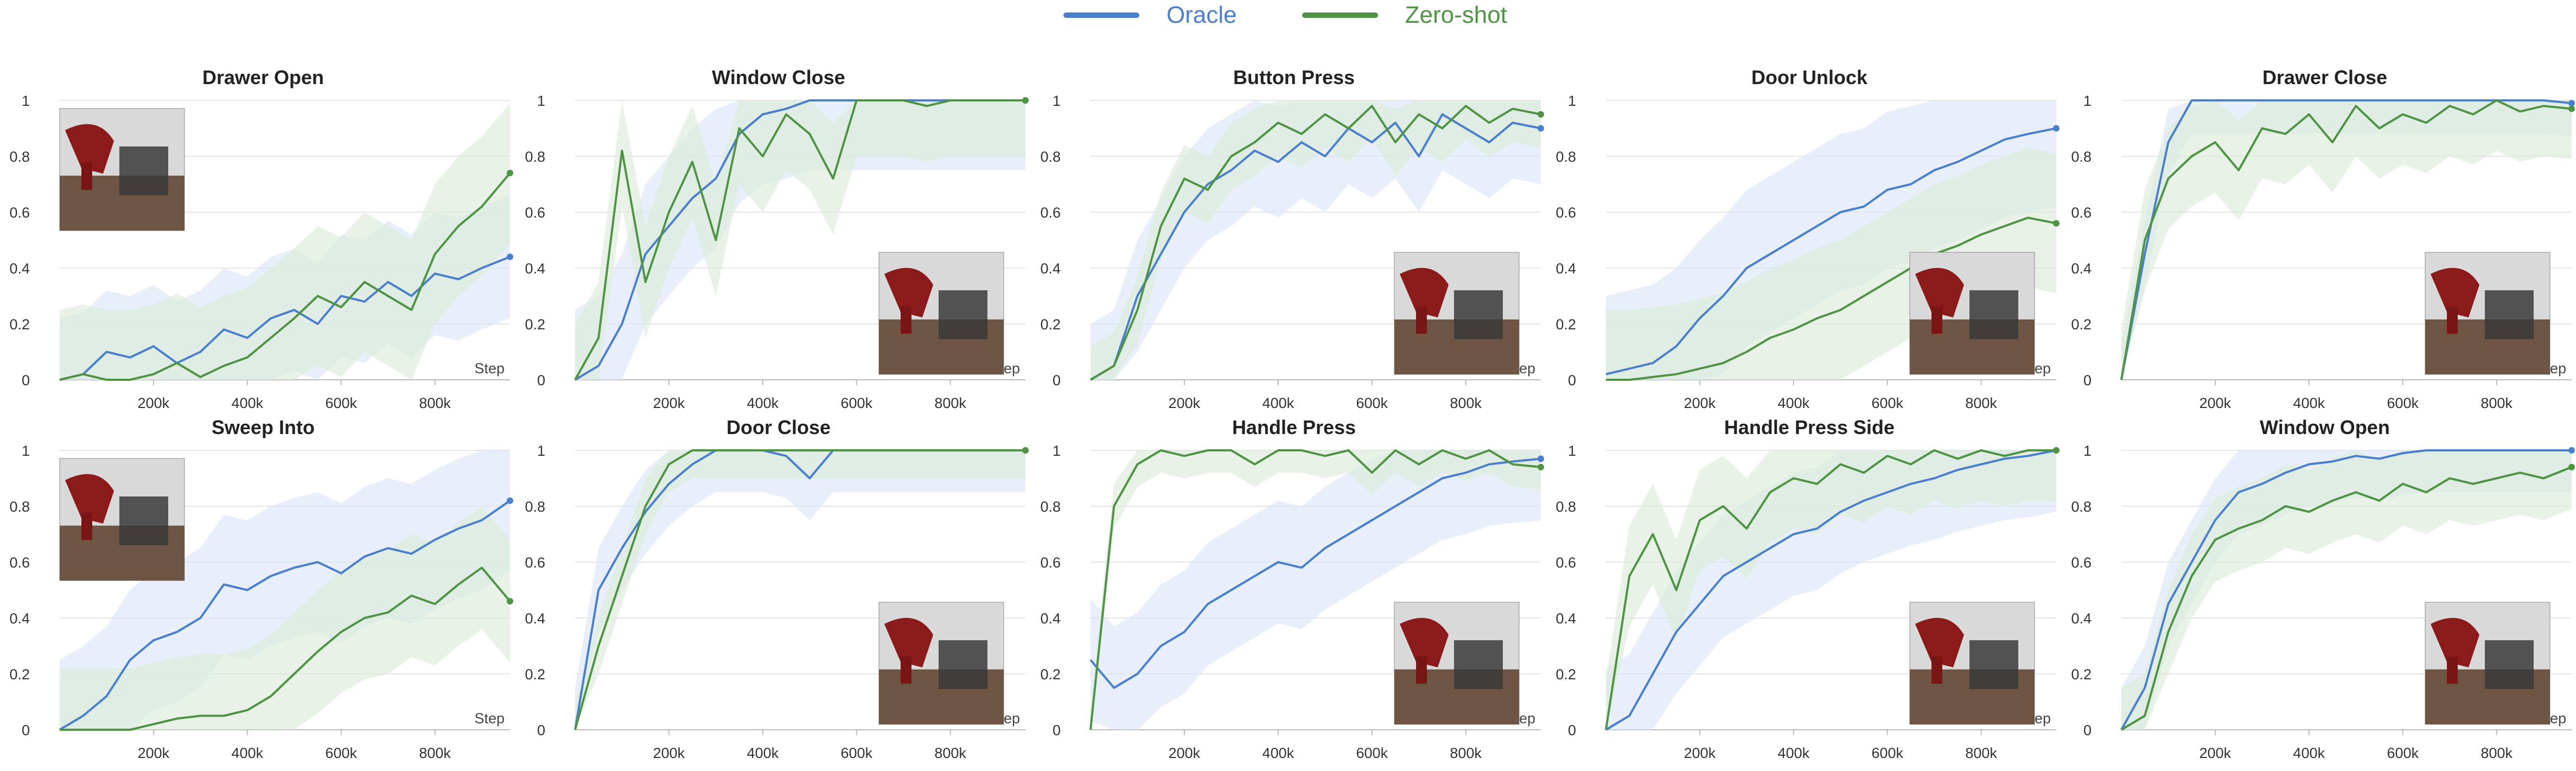  I want to click on chart-title: Drawer Open, so click(263, 77).